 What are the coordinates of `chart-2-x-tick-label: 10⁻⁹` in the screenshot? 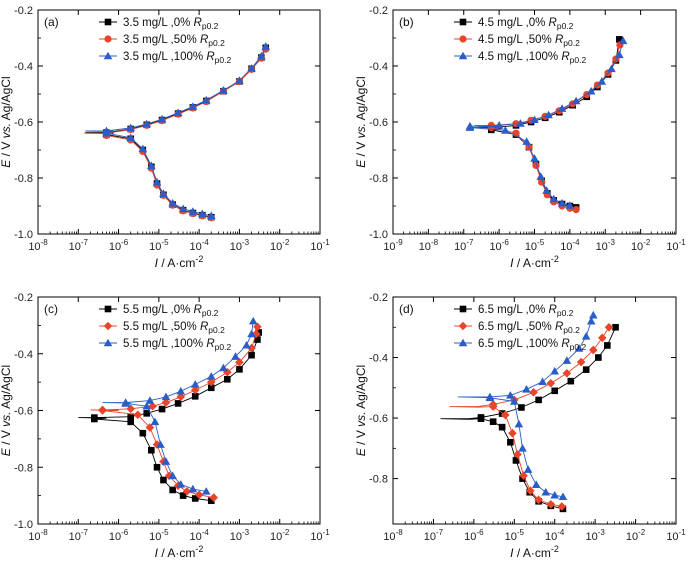 It's located at (393, 245).